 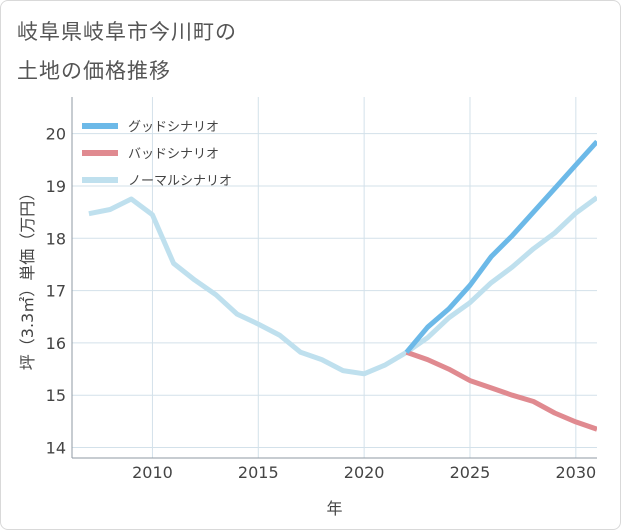 What do you see at coordinates (56, 448) in the screenshot?
I see `y-tick-label: 14` at bounding box center [56, 448].